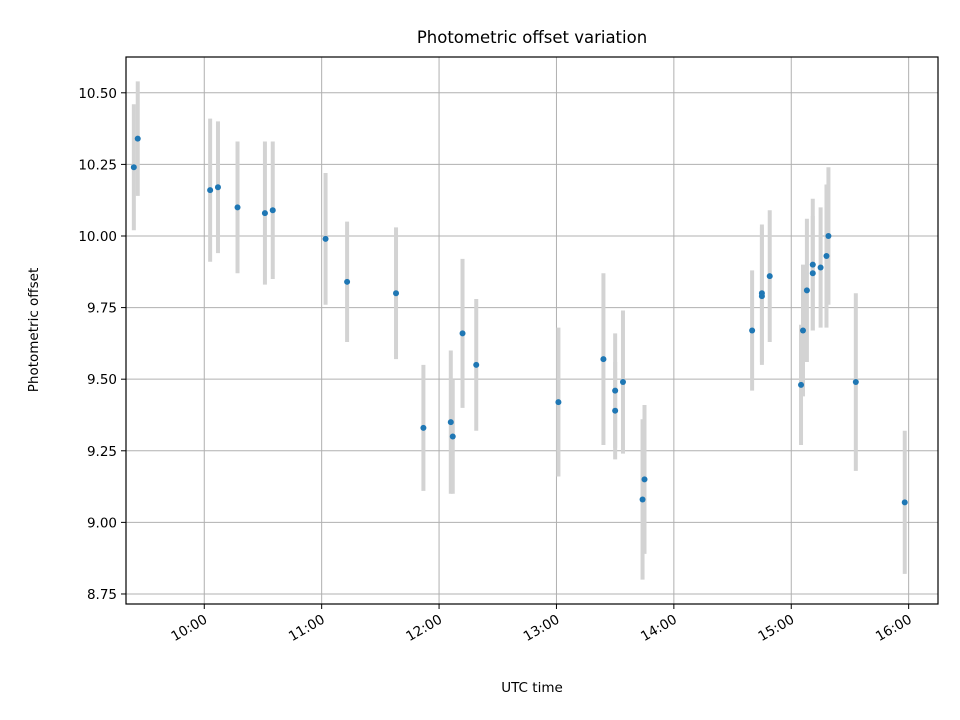 Image resolution: width=960 pixels, height=720 pixels. What do you see at coordinates (97, 165) in the screenshot?
I see `y-tick-label: 10.25` at bounding box center [97, 165].